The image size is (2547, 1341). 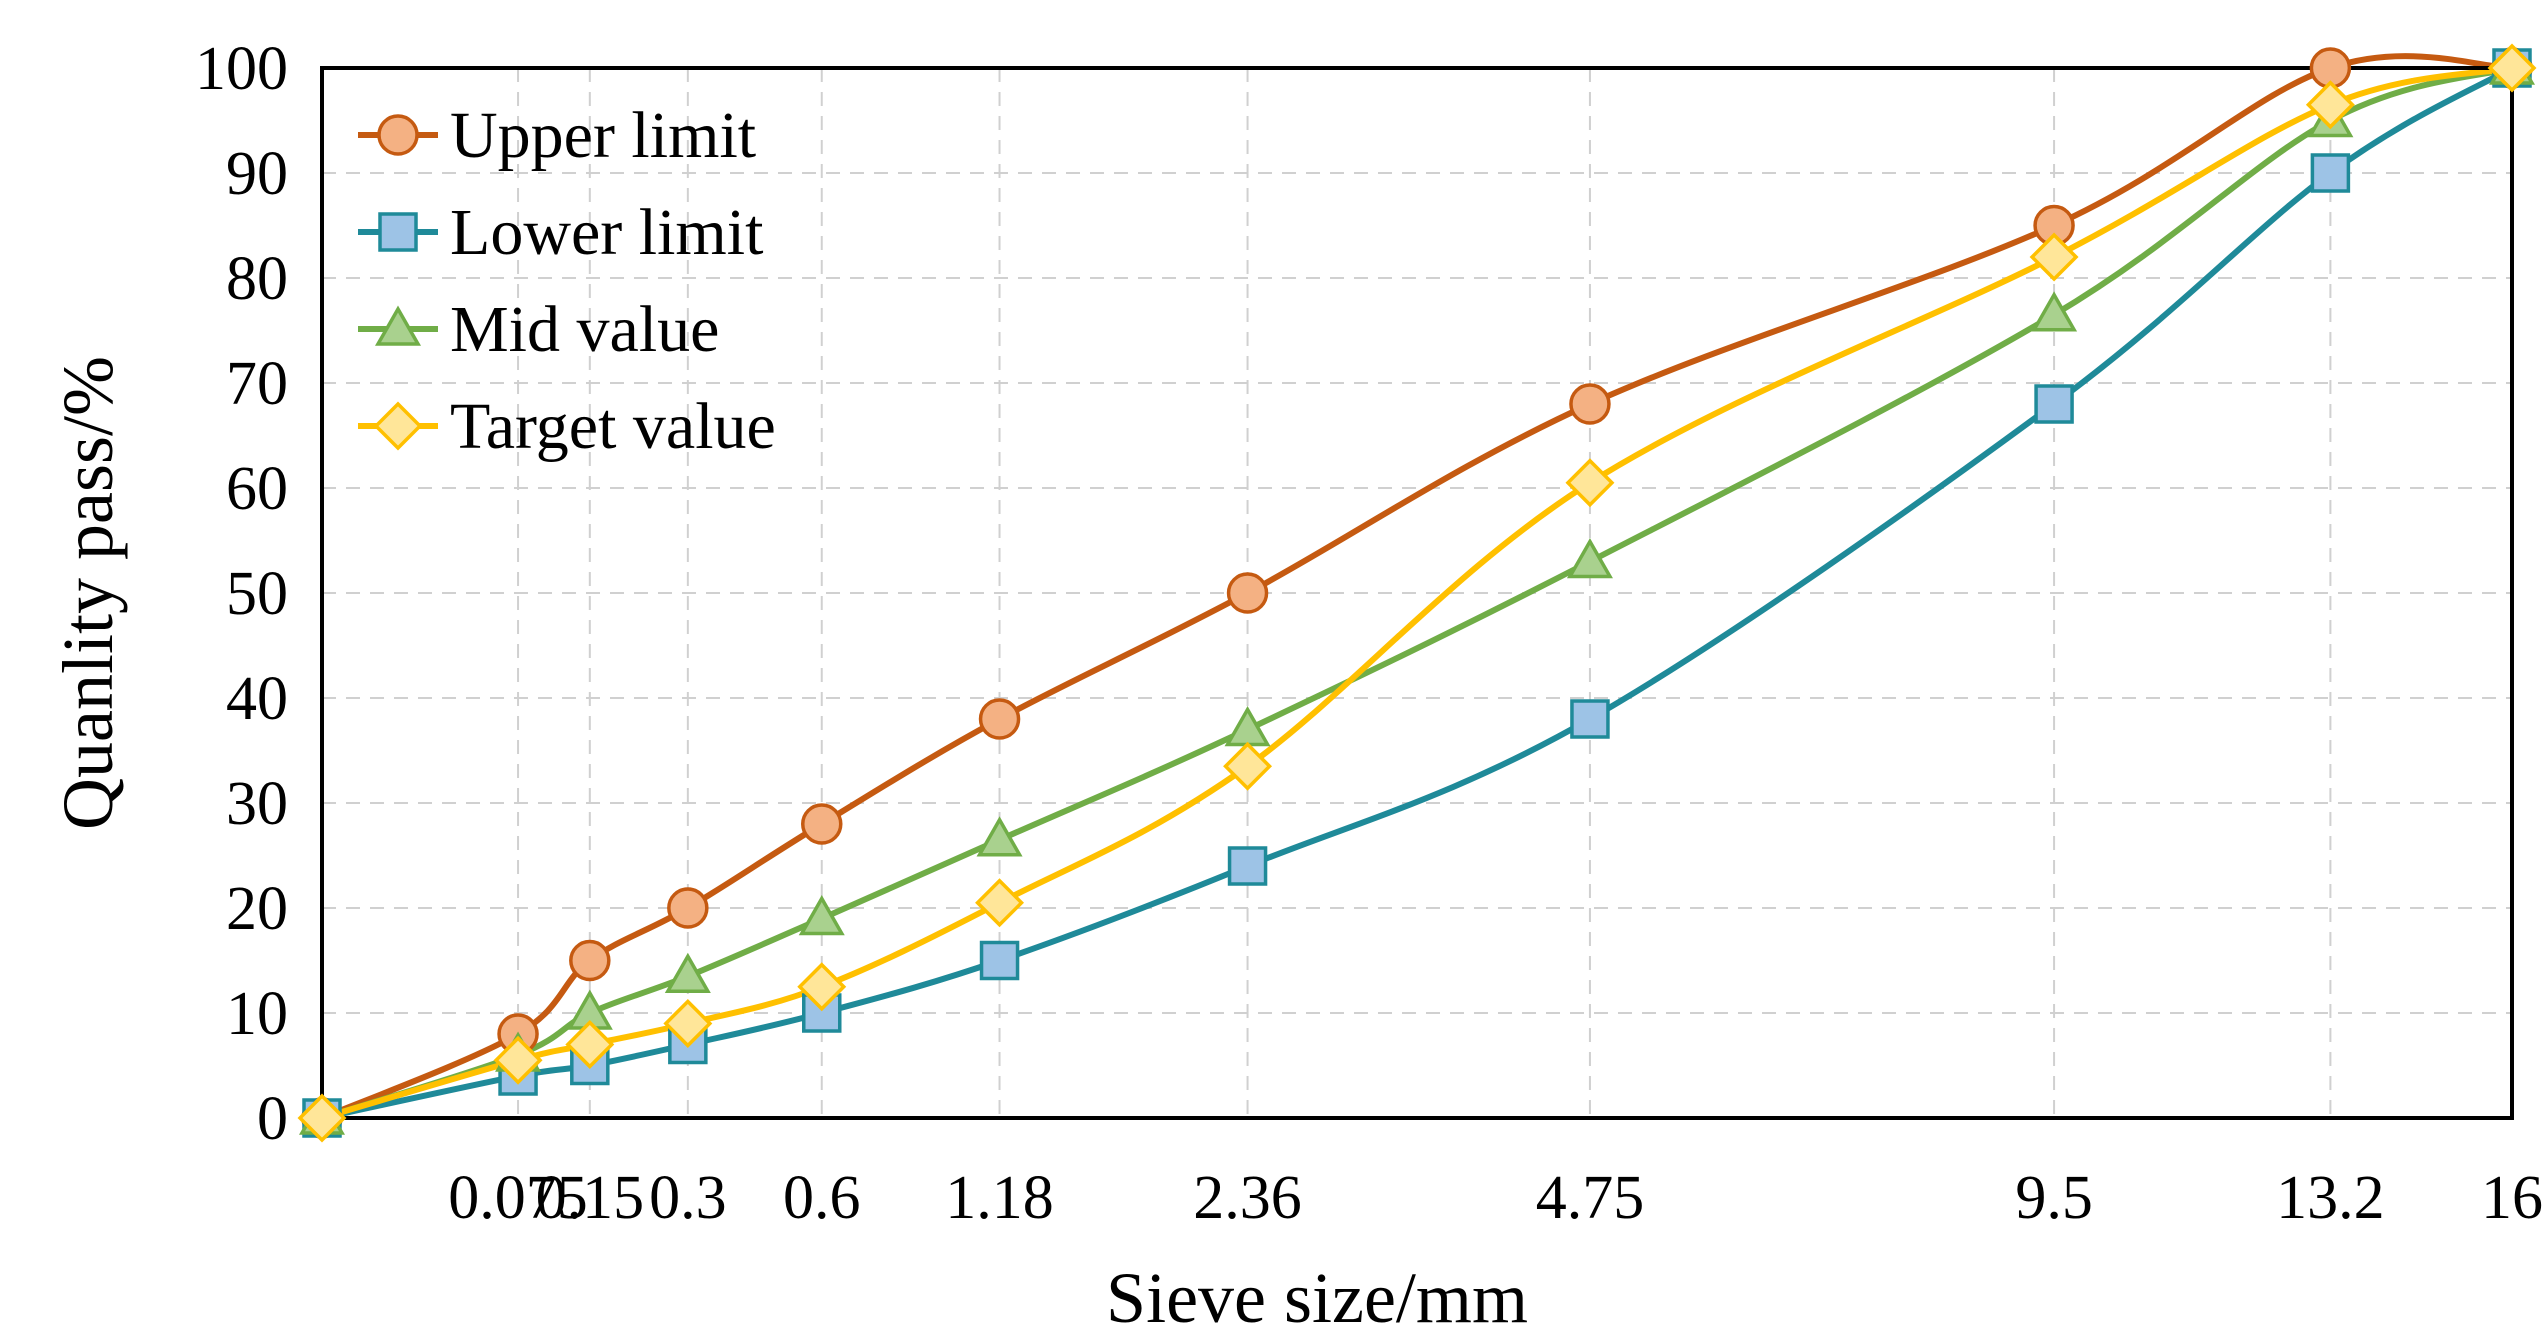 I want to click on x-tick-label: 0.3, so click(x=688, y=1198).